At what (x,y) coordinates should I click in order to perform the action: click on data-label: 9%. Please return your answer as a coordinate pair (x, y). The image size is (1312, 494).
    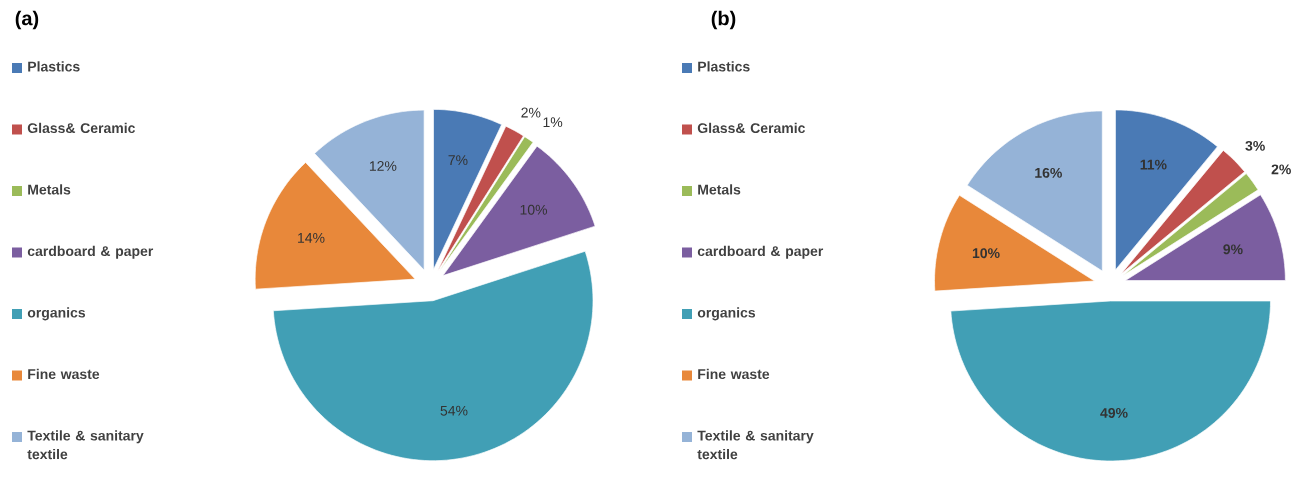
    Looking at the image, I should click on (1233, 249).